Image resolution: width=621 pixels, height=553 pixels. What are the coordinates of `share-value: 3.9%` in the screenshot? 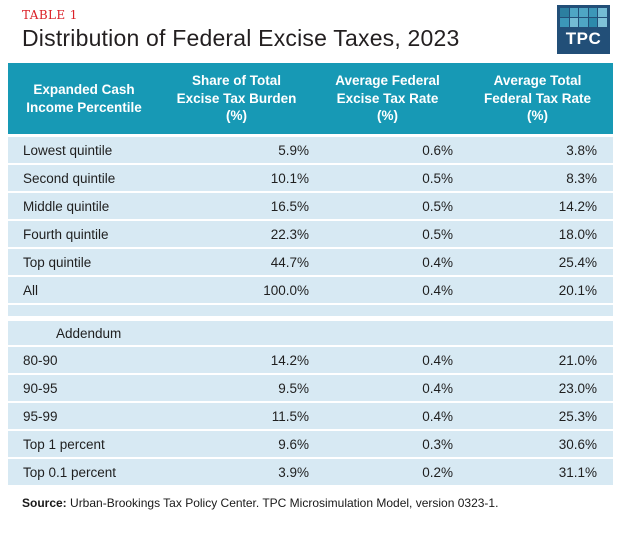 It's located at (236, 473).